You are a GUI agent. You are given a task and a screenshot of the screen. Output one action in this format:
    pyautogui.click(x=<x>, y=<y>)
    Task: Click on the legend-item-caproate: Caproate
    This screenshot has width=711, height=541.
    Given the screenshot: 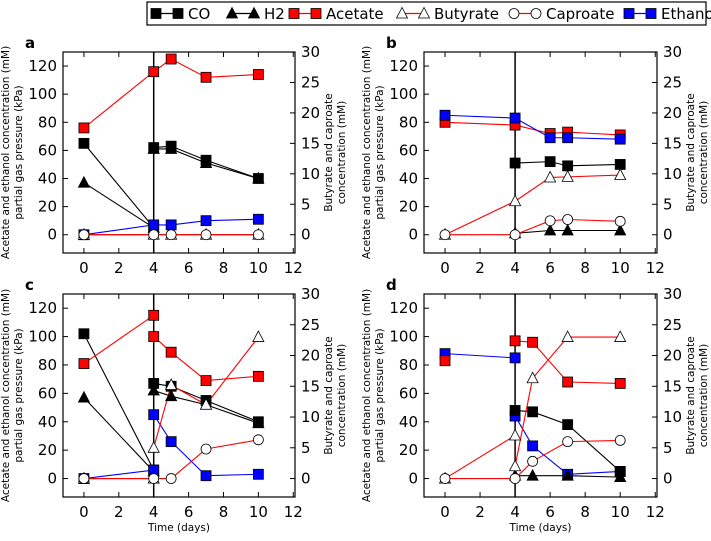 What is the action you would take?
    pyautogui.click(x=561, y=14)
    